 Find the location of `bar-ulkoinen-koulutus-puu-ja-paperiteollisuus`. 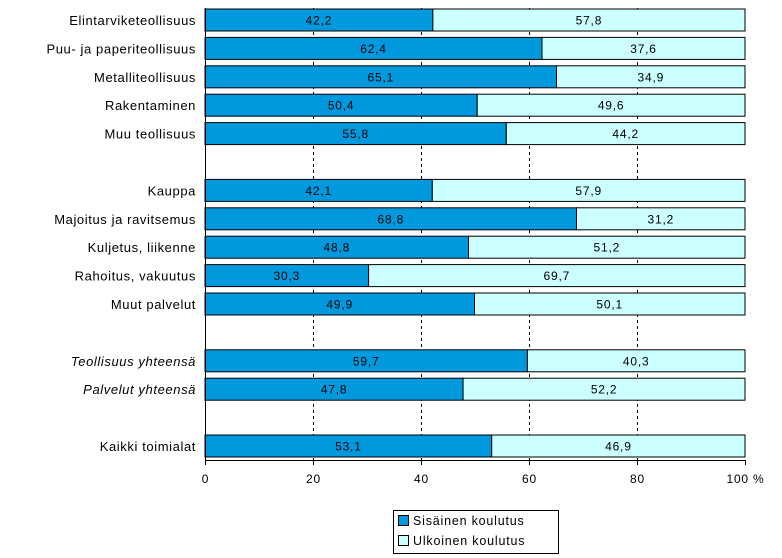

bar-ulkoinen-koulutus-puu-ja-paperiteollisuus is located at coordinates (643, 48).